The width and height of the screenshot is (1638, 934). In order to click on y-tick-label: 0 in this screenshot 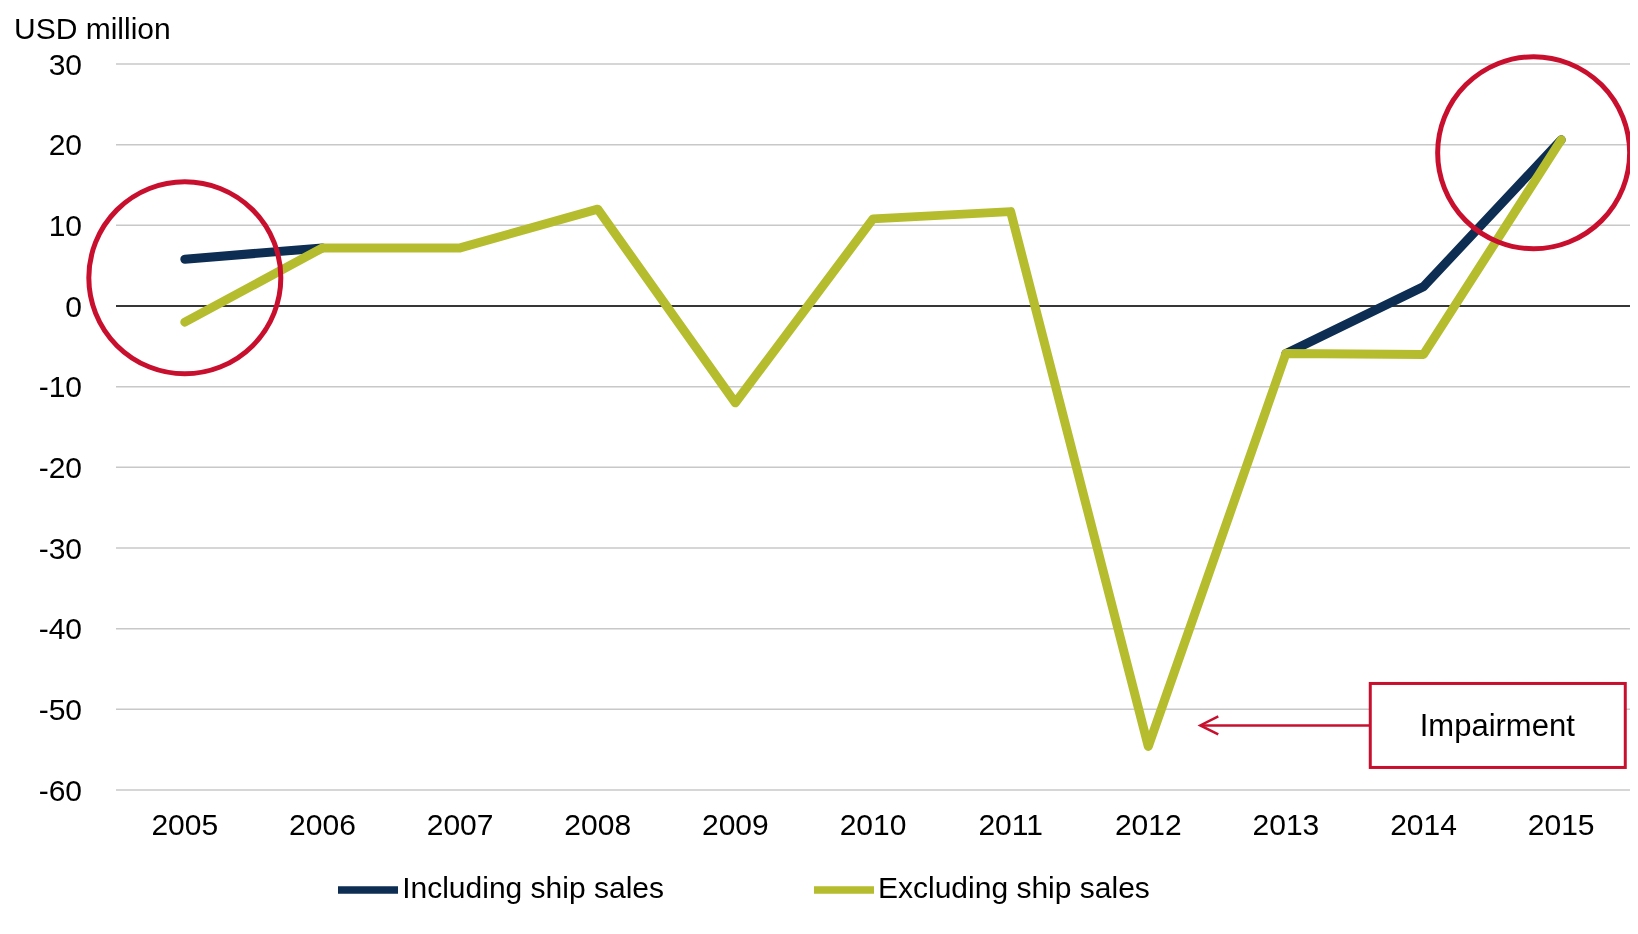, I will do `click(73, 306)`.